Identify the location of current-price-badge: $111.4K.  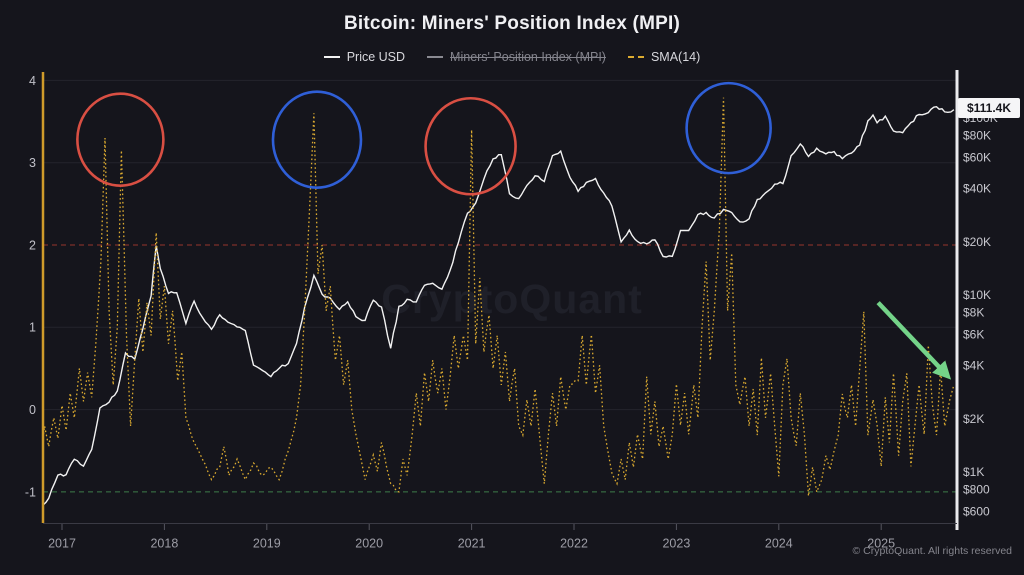
(989, 108).